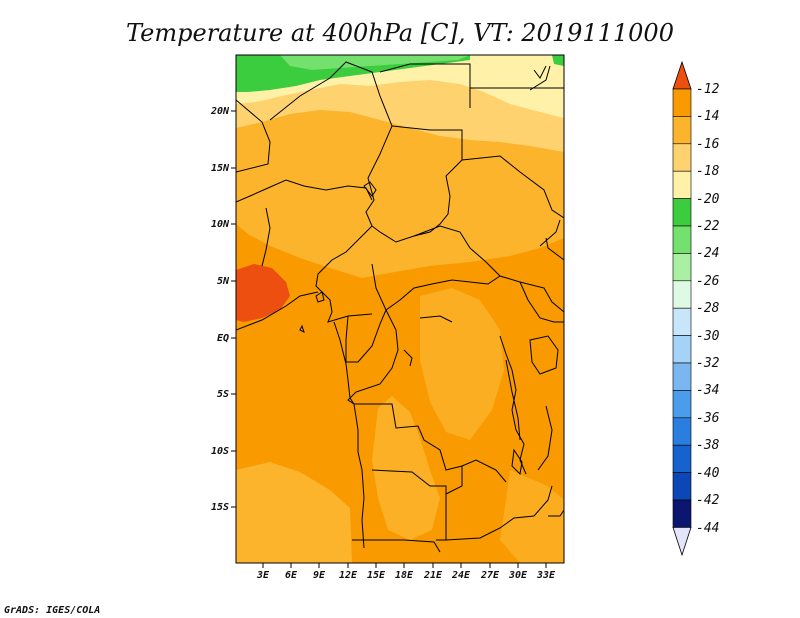 This screenshot has height=618, width=800. What do you see at coordinates (220, 168) in the screenshot?
I see `lat-label-15n: 15N` at bounding box center [220, 168].